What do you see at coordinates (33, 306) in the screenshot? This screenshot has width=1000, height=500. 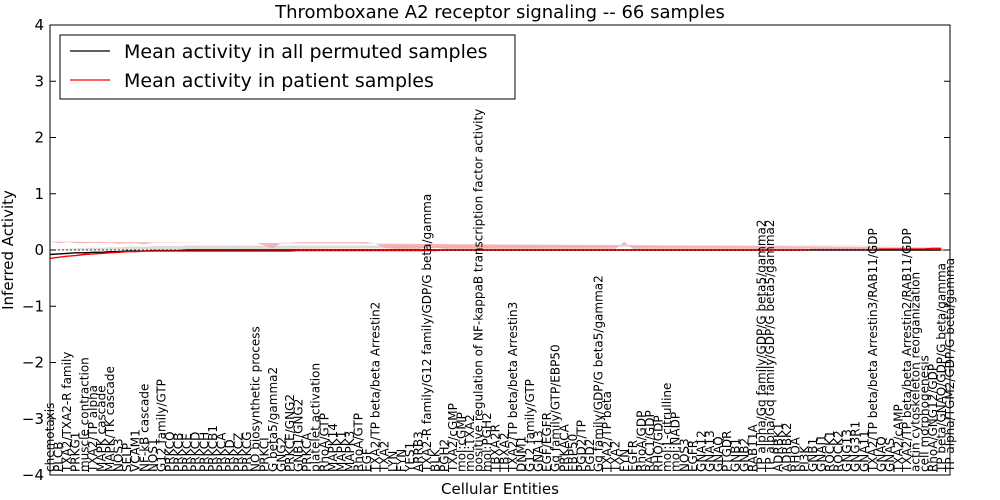 I see `y-tick-label: −1` at bounding box center [33, 306].